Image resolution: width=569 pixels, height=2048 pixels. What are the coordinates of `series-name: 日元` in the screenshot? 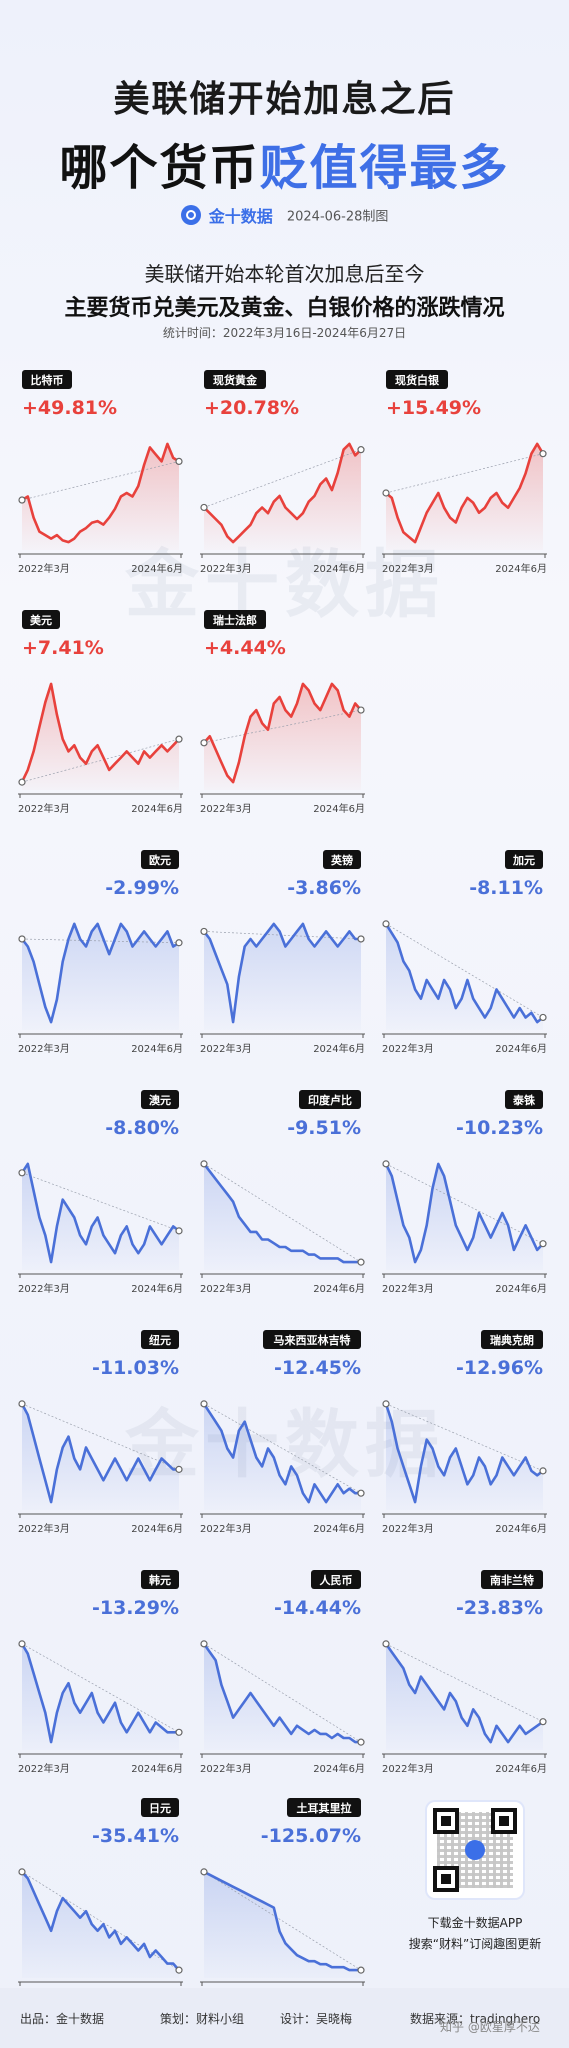 It's located at (160, 1808).